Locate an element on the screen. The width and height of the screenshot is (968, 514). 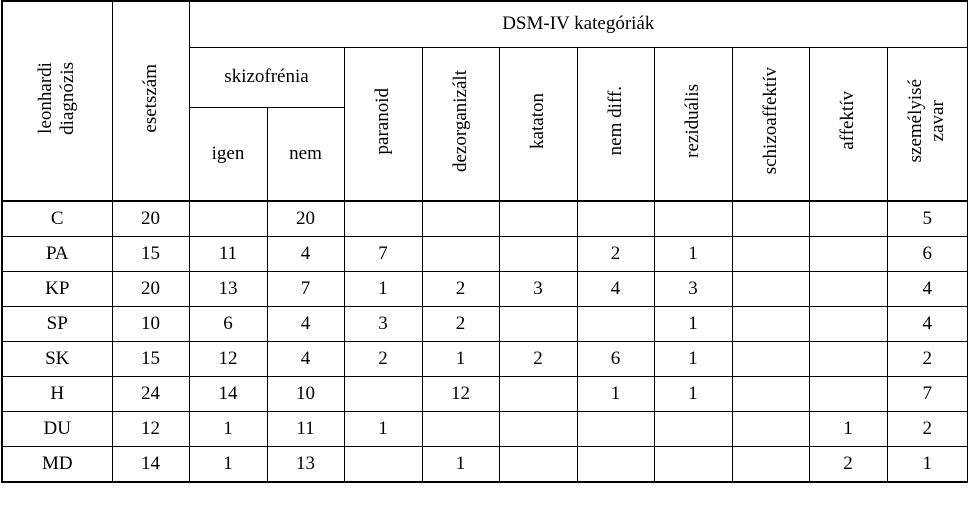
table-row: DU 12 1 11 1 1 2 is located at coordinates (484, 429).